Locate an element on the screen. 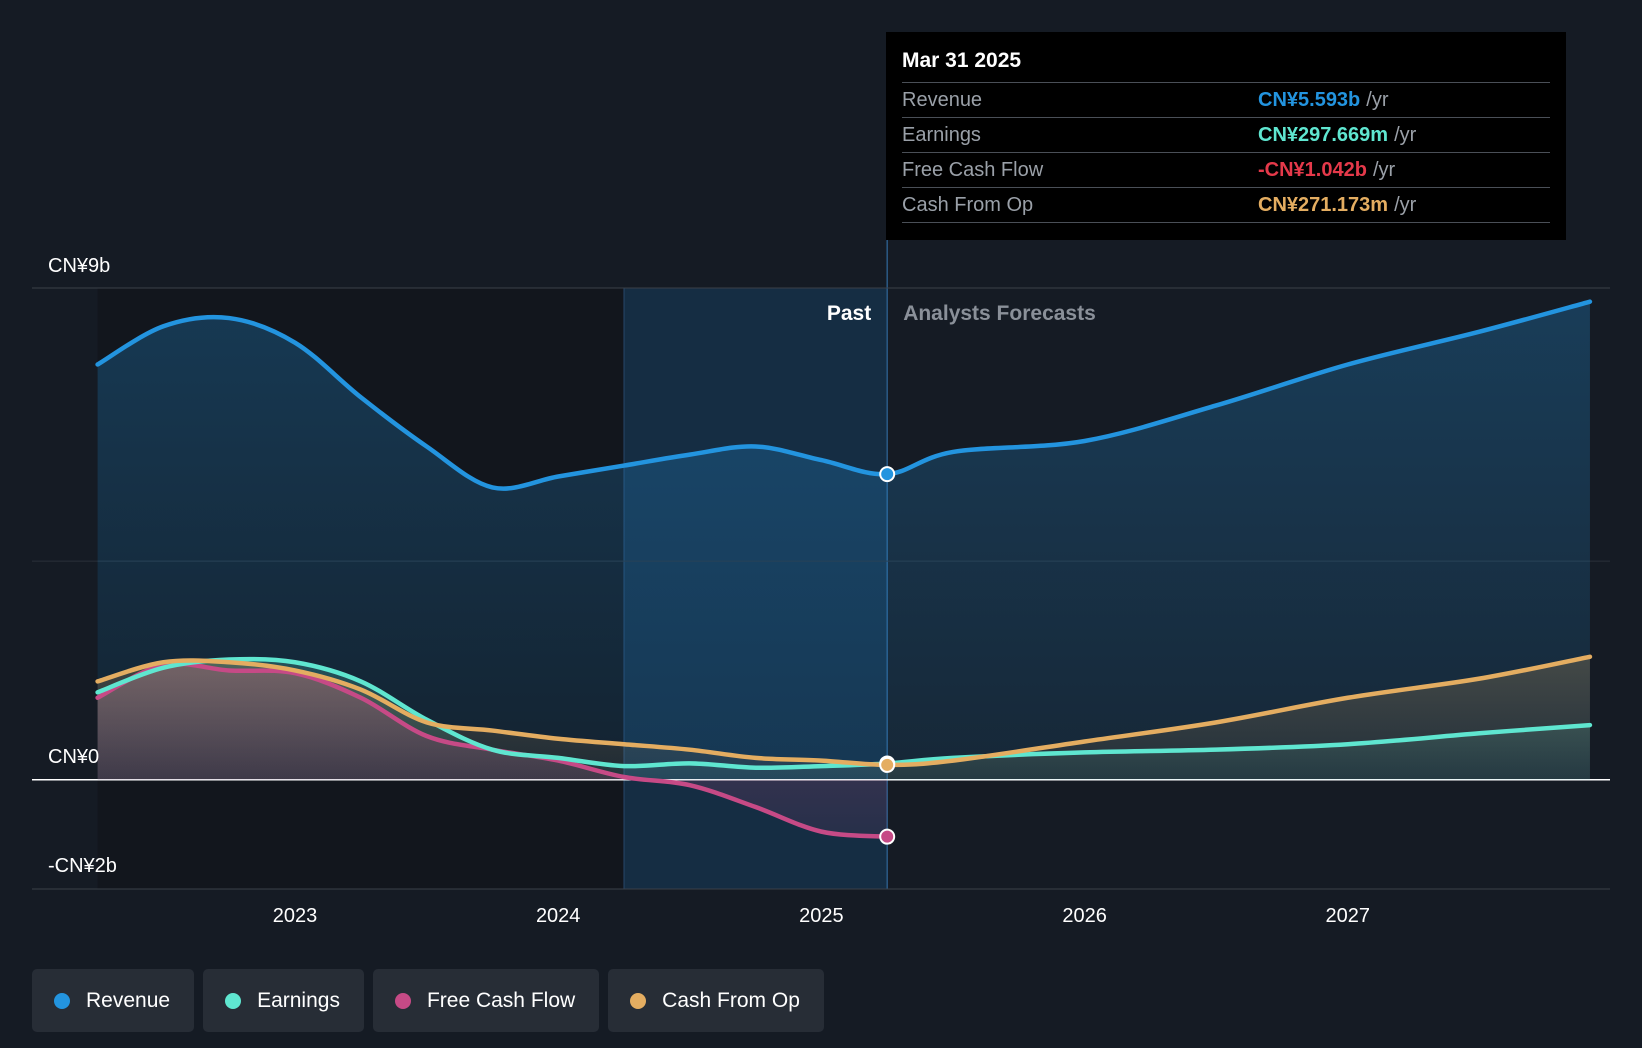 Image resolution: width=1642 pixels, height=1048 pixels. x-tick-label: 2027 is located at coordinates (1348, 916).